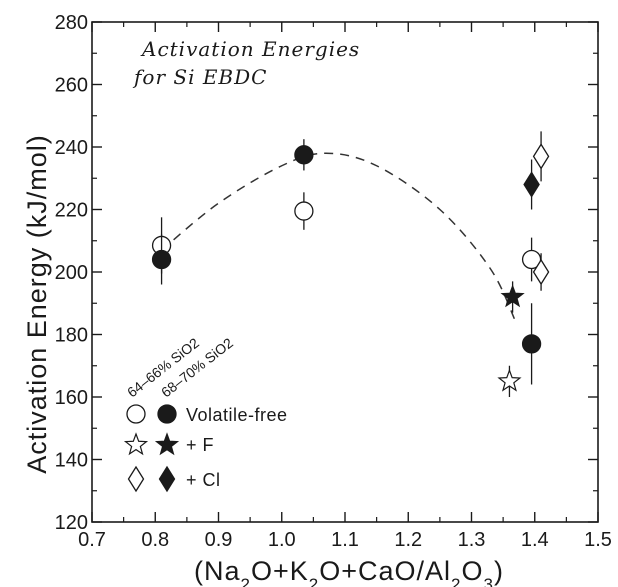 The width and height of the screenshot is (618, 587). I want to click on y-tick-label: 180, so click(71, 336).